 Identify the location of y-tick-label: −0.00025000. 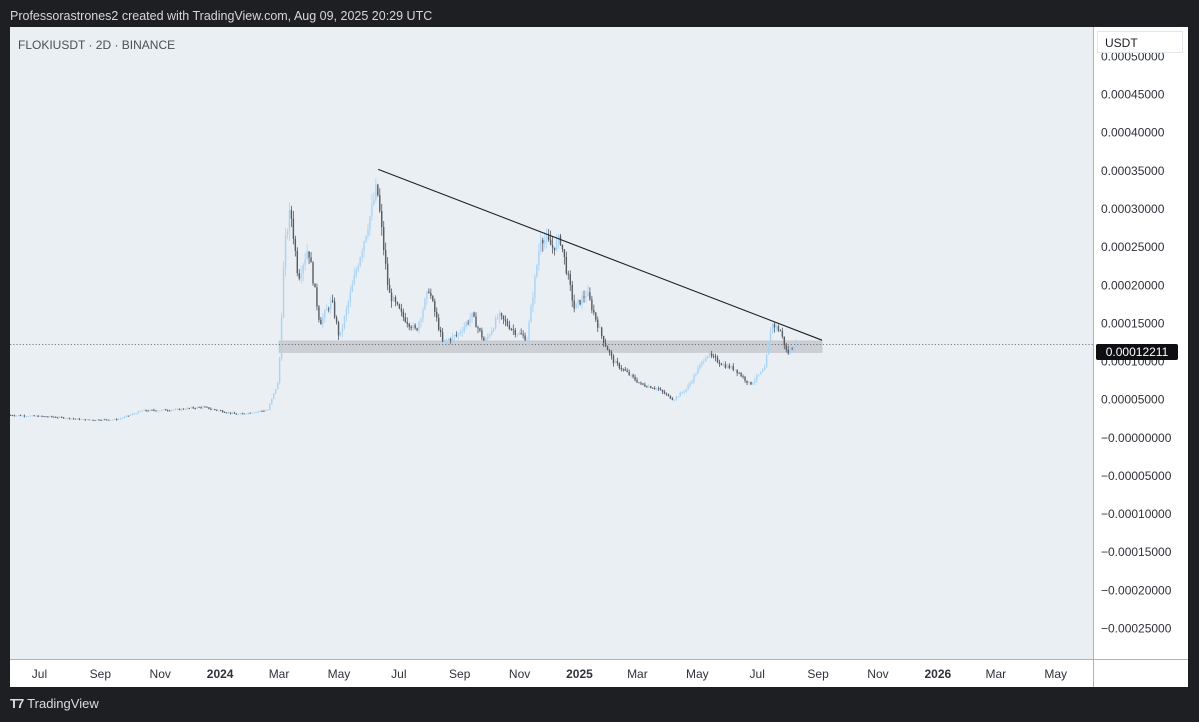
(1136, 628).